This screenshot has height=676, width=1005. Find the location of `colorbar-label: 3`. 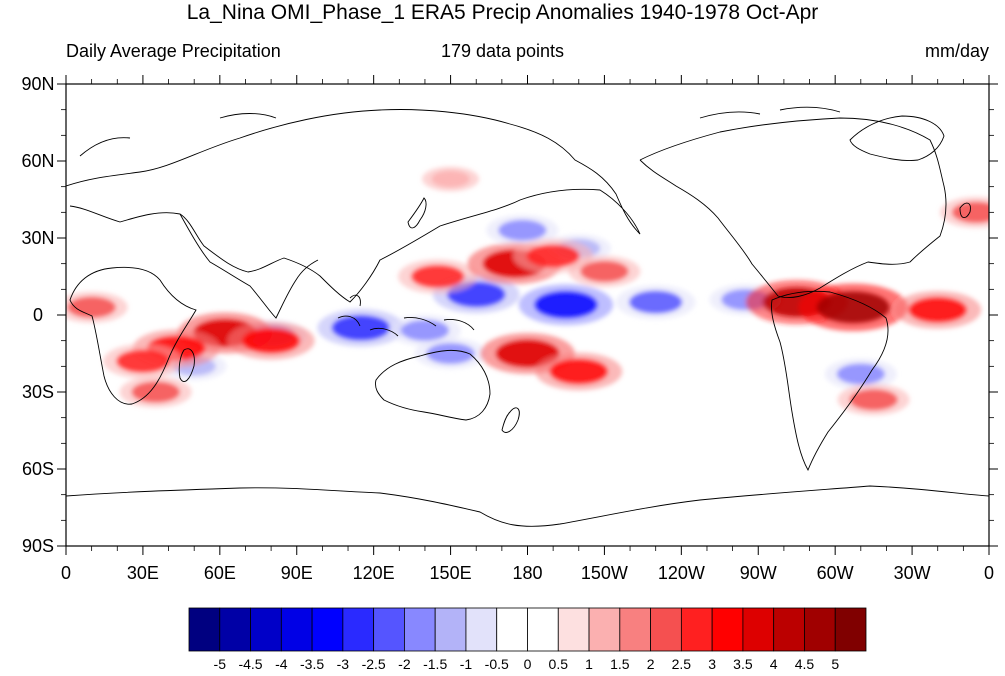

colorbar-label: 3 is located at coordinates (712, 664).